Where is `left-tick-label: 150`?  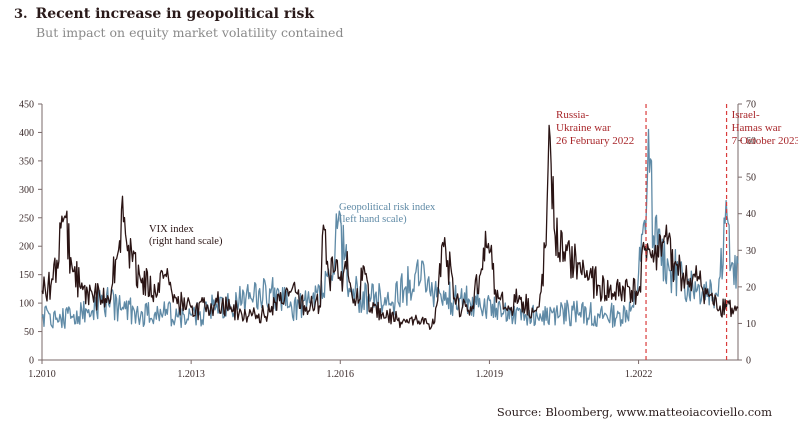 left-tick-label: 150 is located at coordinates (26, 275).